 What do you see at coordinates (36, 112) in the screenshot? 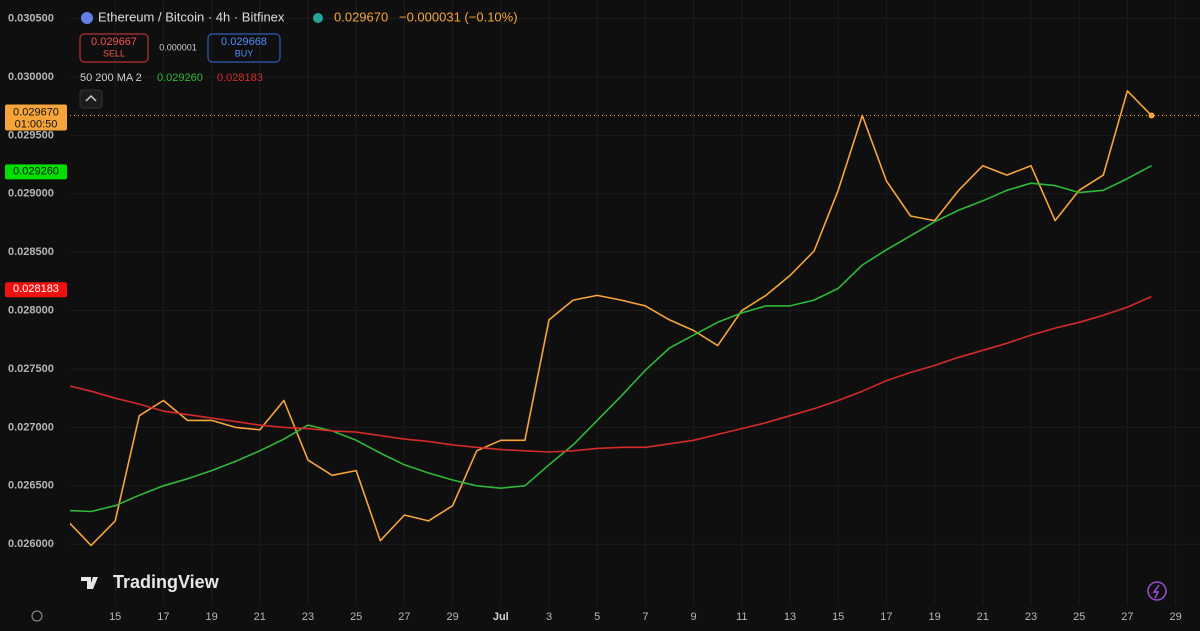
I see `price-tag-value: 0.029670` at bounding box center [36, 112].